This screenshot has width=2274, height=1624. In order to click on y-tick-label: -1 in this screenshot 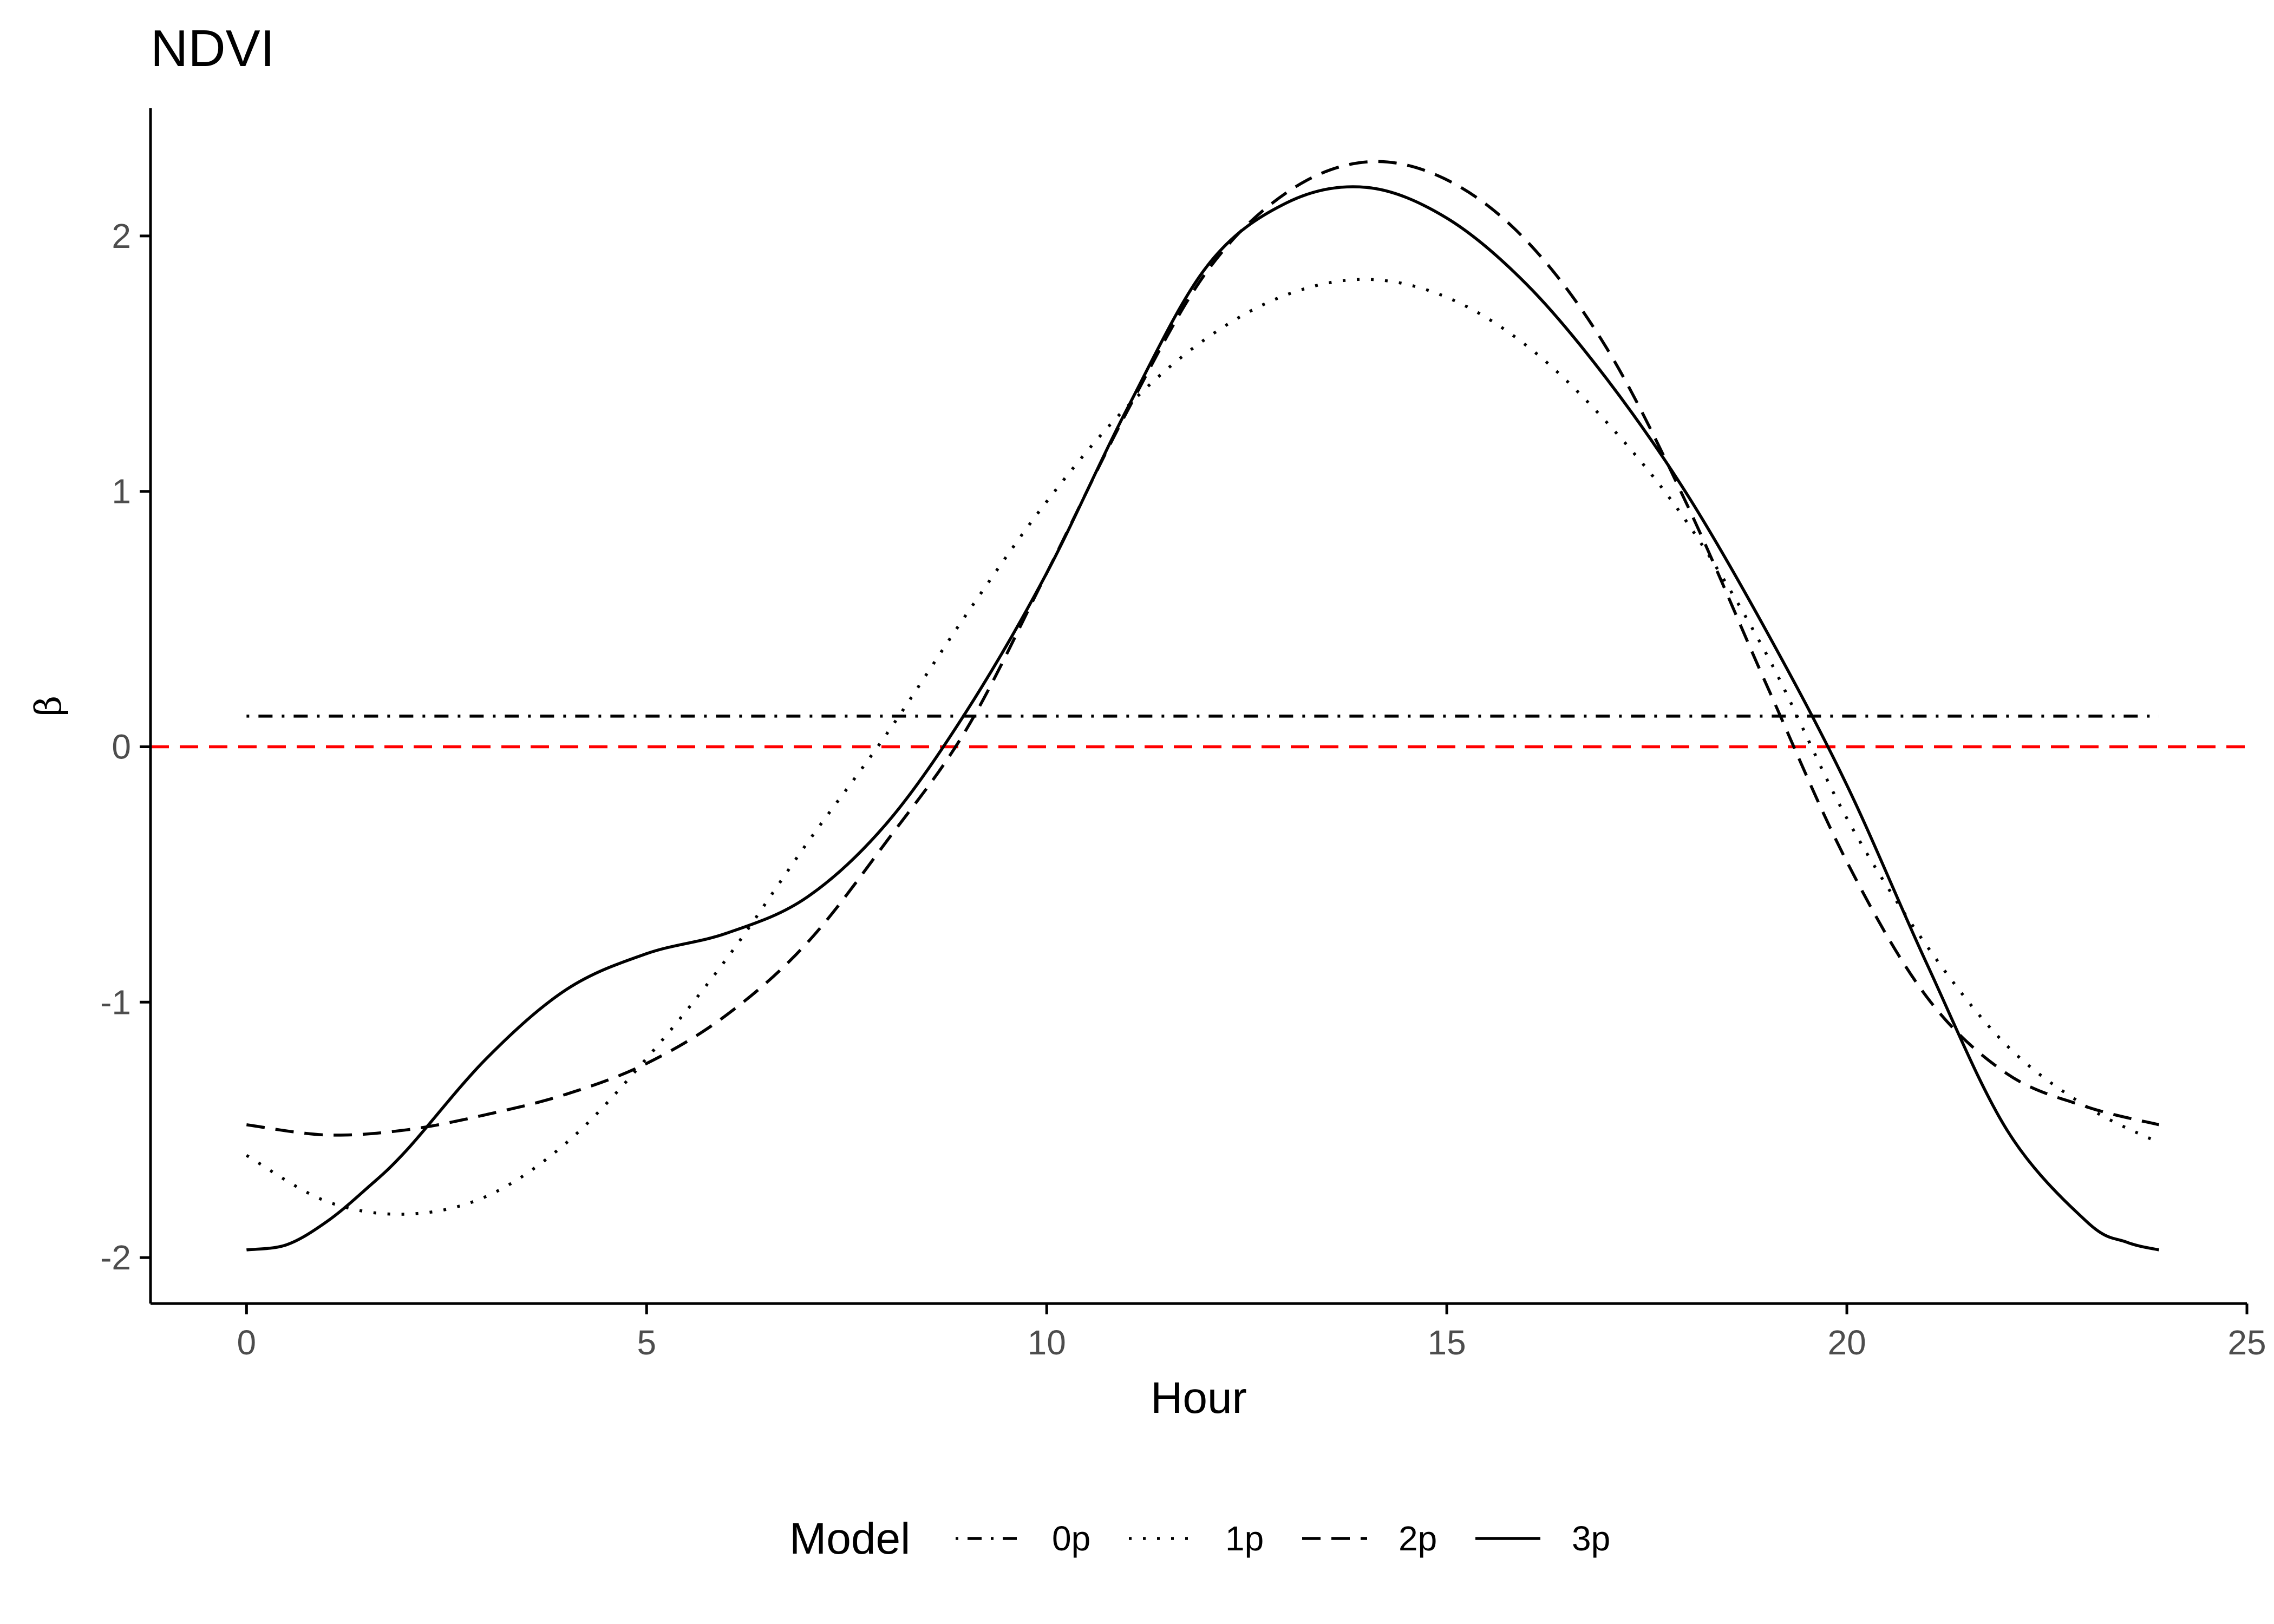, I will do `click(116, 1002)`.